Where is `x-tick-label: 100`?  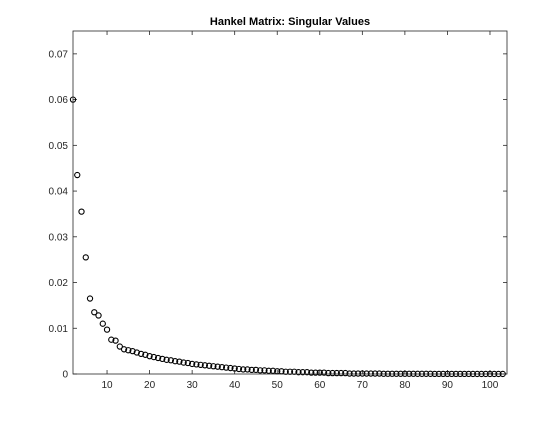
x-tick-label: 100 is located at coordinates (490, 385).